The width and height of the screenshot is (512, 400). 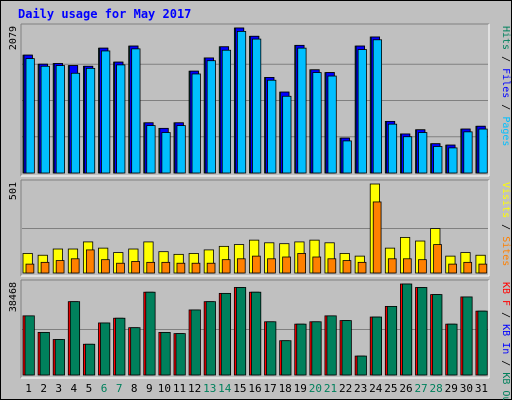 What do you see at coordinates (436, 388) in the screenshot?
I see `x-tick-label: 28` at bounding box center [436, 388].